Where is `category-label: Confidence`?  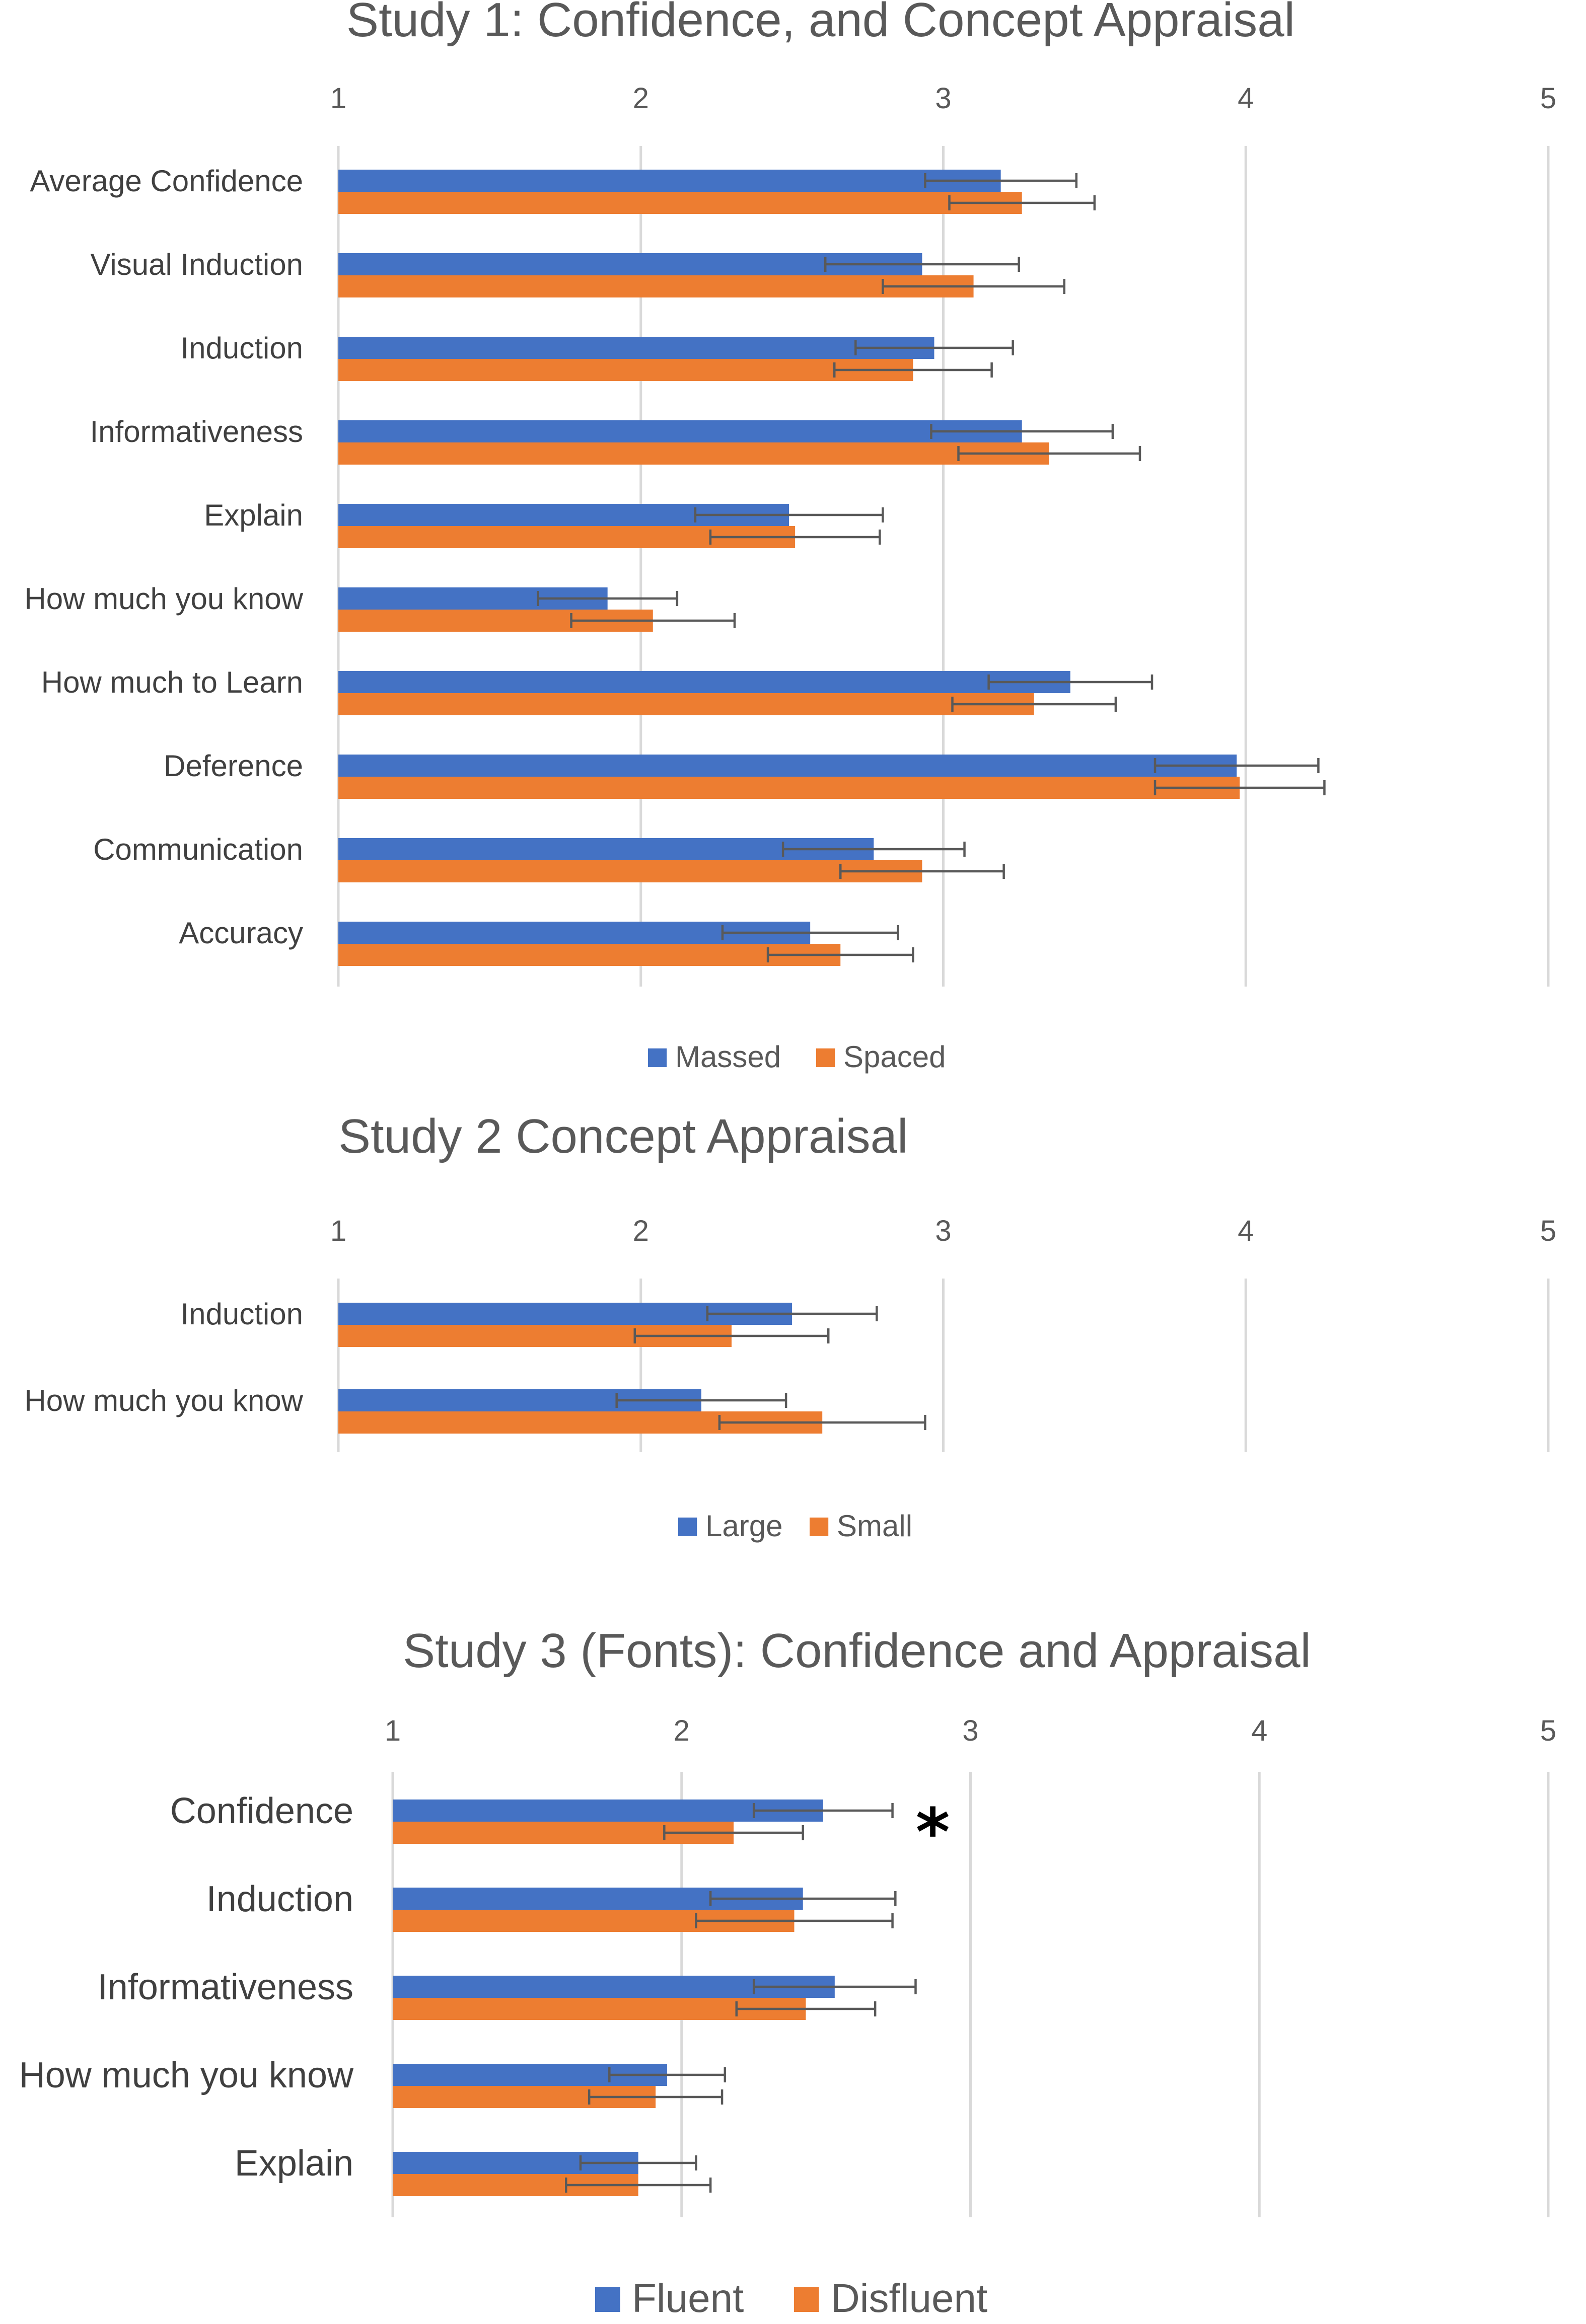
category-label: Confidence is located at coordinates (261, 1811).